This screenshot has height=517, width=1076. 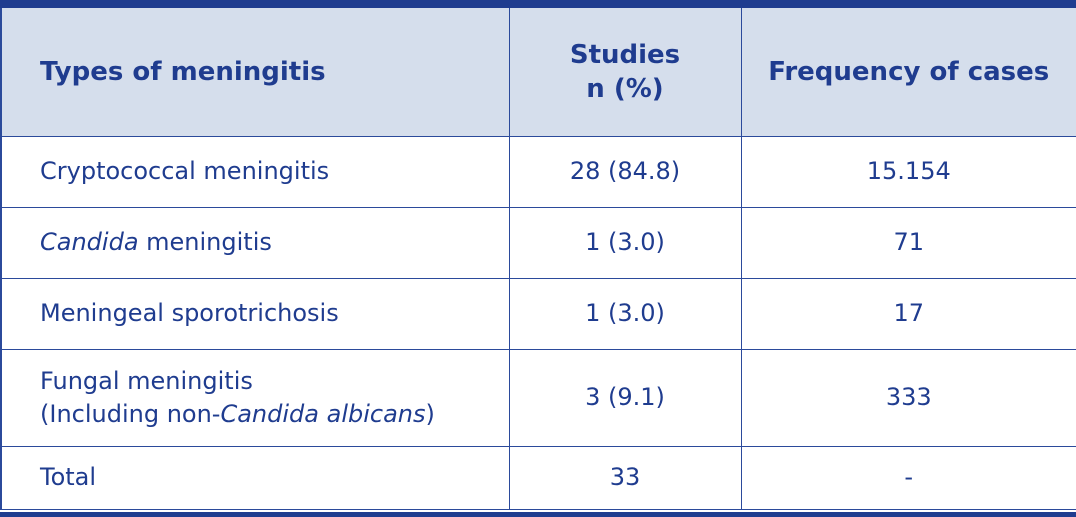 I want to click on top-rule, so click(x=538, y=4).